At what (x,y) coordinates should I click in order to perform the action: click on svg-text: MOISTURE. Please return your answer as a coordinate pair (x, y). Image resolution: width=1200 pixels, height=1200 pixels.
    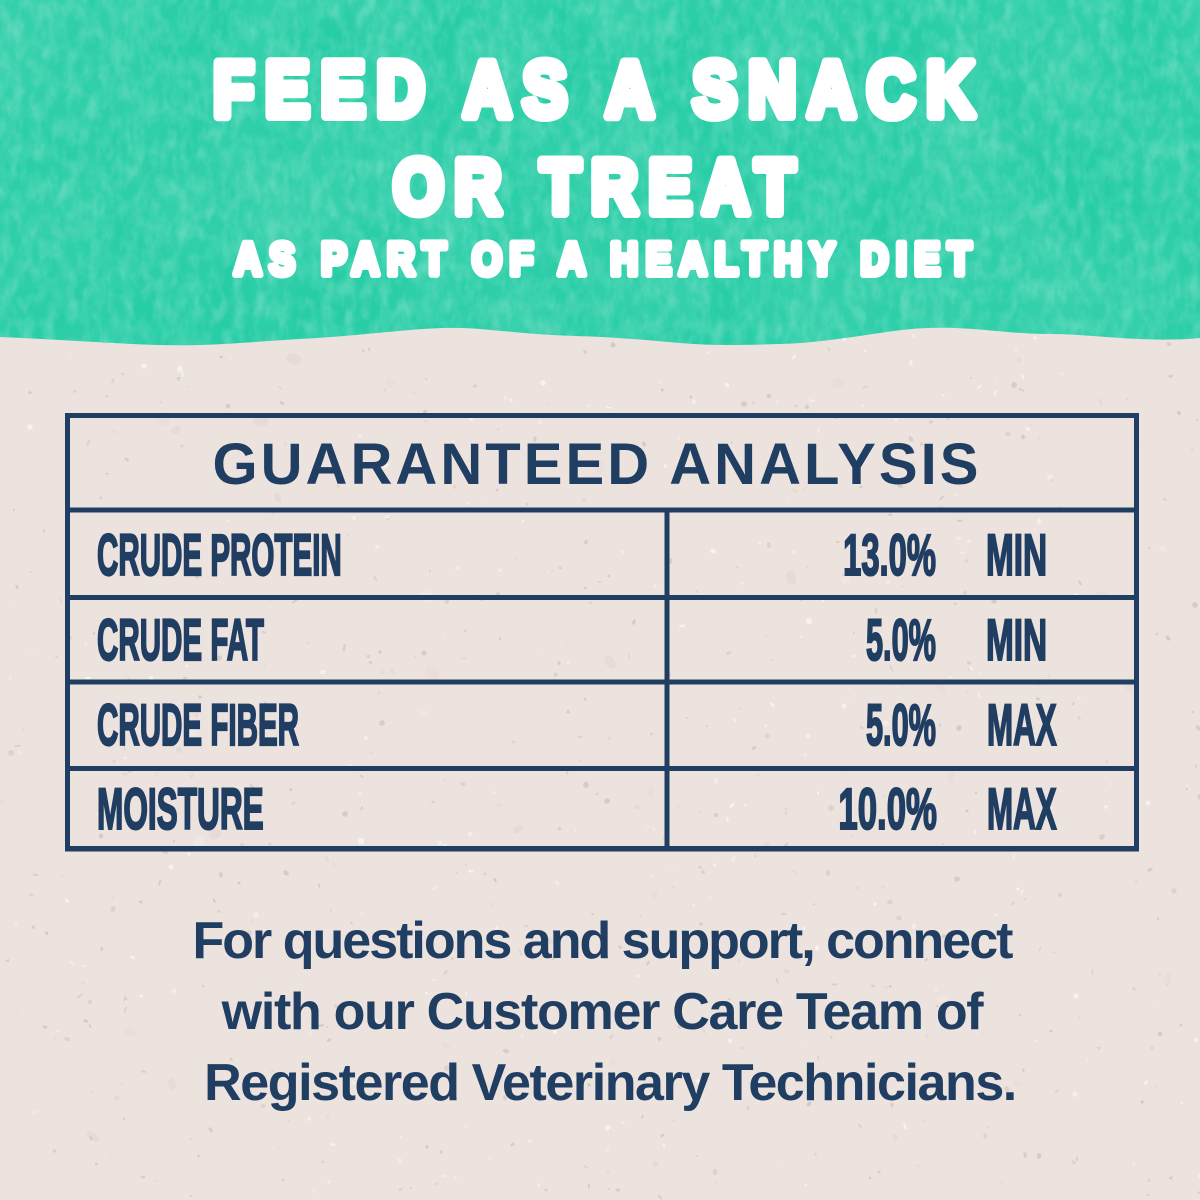
    Looking at the image, I should click on (180, 809).